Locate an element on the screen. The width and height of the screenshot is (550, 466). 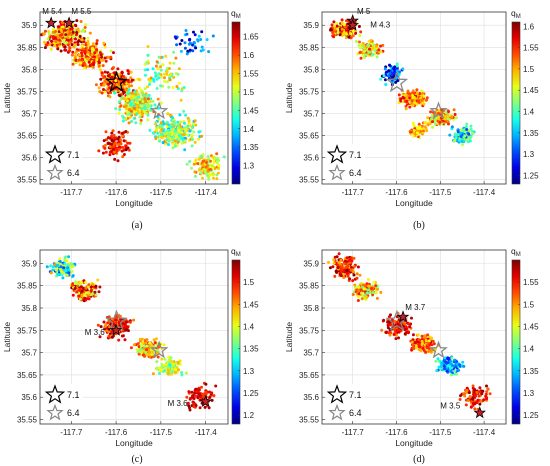
colorbar is located at coordinates (516, 103).